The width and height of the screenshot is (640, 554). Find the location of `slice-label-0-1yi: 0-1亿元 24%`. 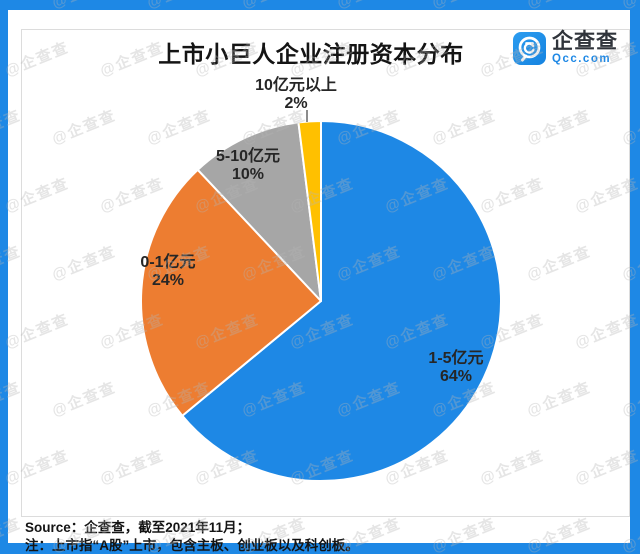

slice-label-0-1yi: 0-1亿元 24% is located at coordinates (168, 272).